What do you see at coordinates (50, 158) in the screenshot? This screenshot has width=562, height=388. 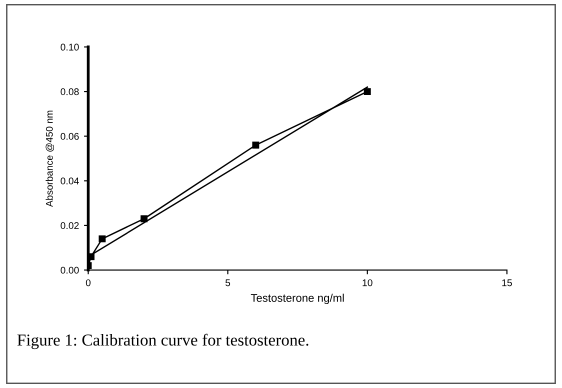 I see `y-axis-title: Absorbance @450 nm` at bounding box center [50, 158].